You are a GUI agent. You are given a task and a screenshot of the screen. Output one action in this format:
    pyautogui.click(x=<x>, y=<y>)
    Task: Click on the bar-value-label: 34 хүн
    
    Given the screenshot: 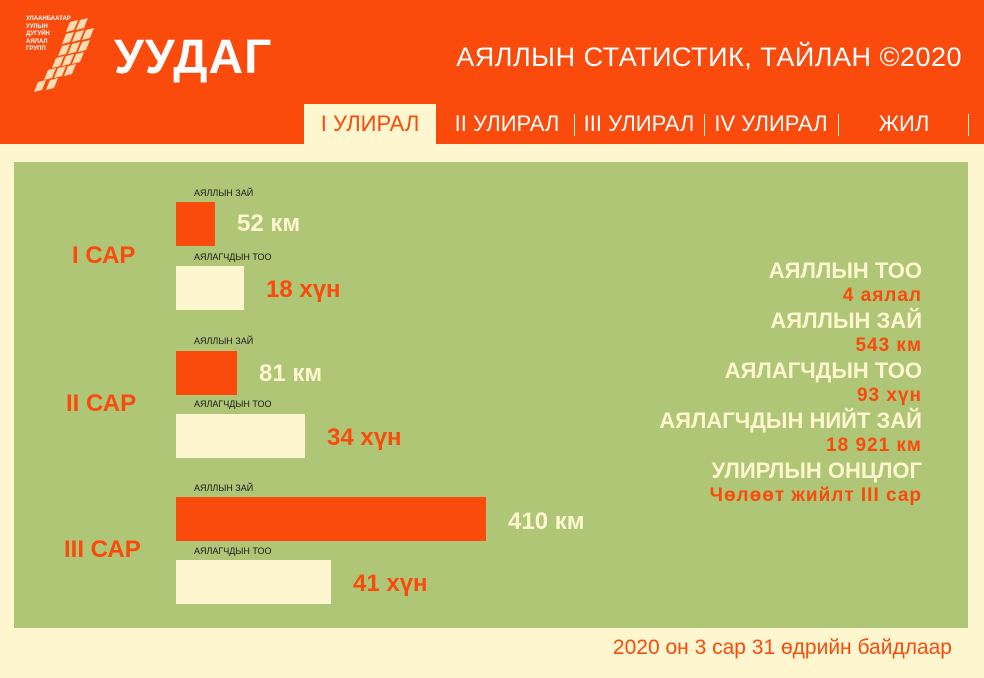 What is the action you would take?
    pyautogui.click(x=364, y=437)
    